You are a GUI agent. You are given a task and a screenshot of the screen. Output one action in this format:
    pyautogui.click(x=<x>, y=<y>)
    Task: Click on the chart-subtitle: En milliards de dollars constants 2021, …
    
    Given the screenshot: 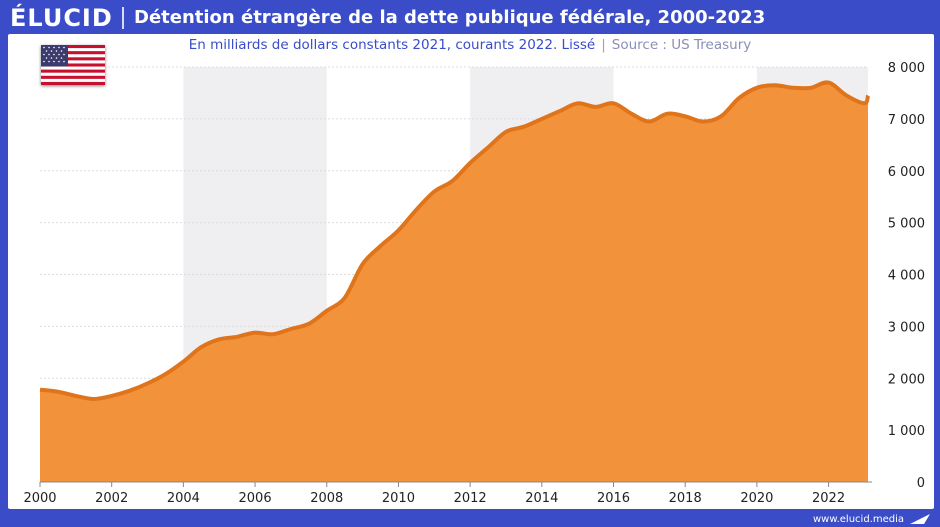 What is the action you would take?
    pyautogui.click(x=470, y=45)
    